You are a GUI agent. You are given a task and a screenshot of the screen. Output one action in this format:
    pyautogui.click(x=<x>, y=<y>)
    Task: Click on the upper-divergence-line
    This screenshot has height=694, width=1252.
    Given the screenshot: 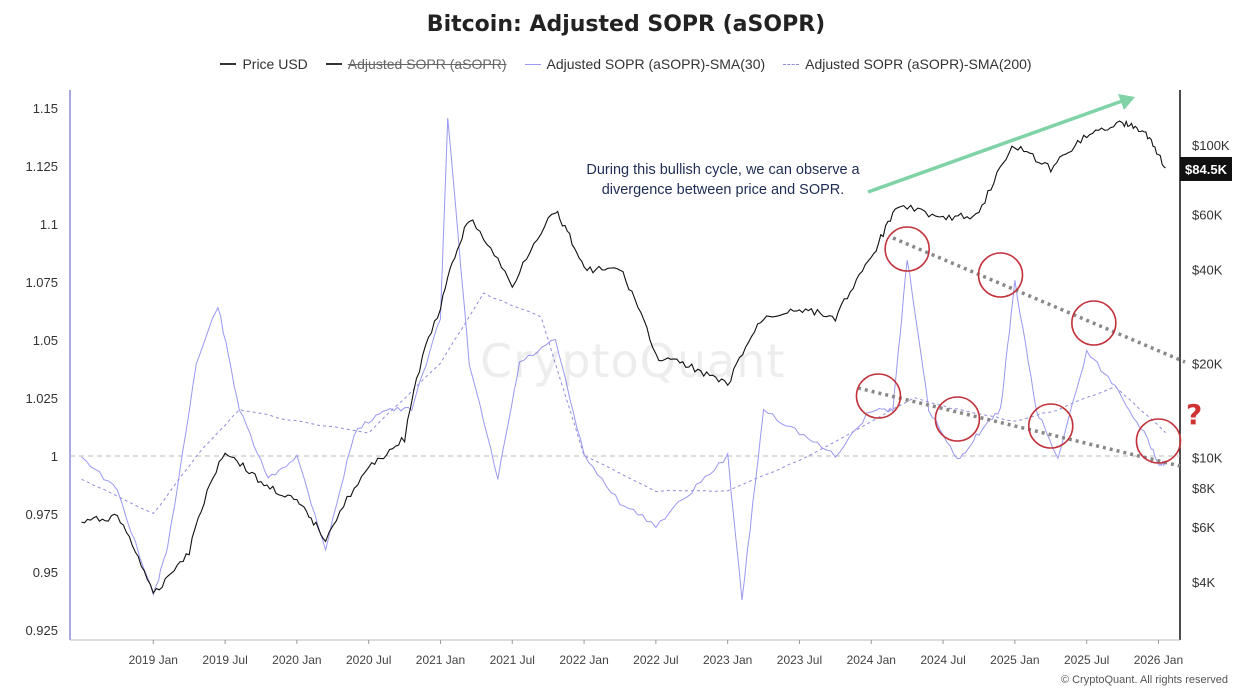 What is the action you would take?
    pyautogui.click(x=1039, y=300)
    